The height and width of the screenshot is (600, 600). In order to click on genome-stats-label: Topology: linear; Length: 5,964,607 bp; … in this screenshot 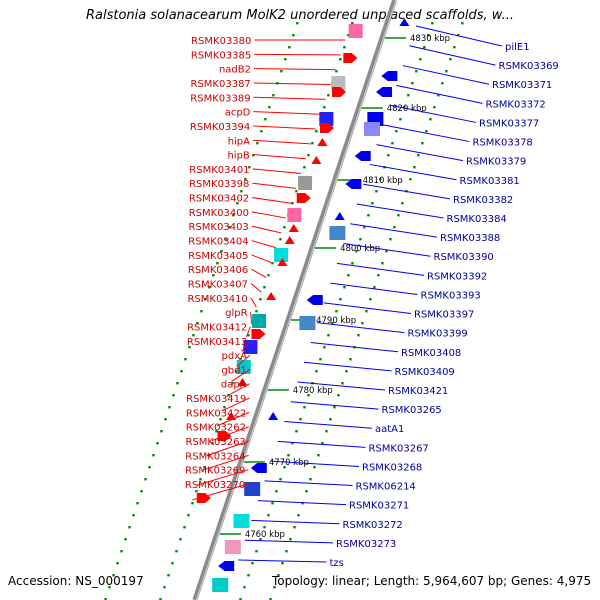, I will do `click(432, 581)`.